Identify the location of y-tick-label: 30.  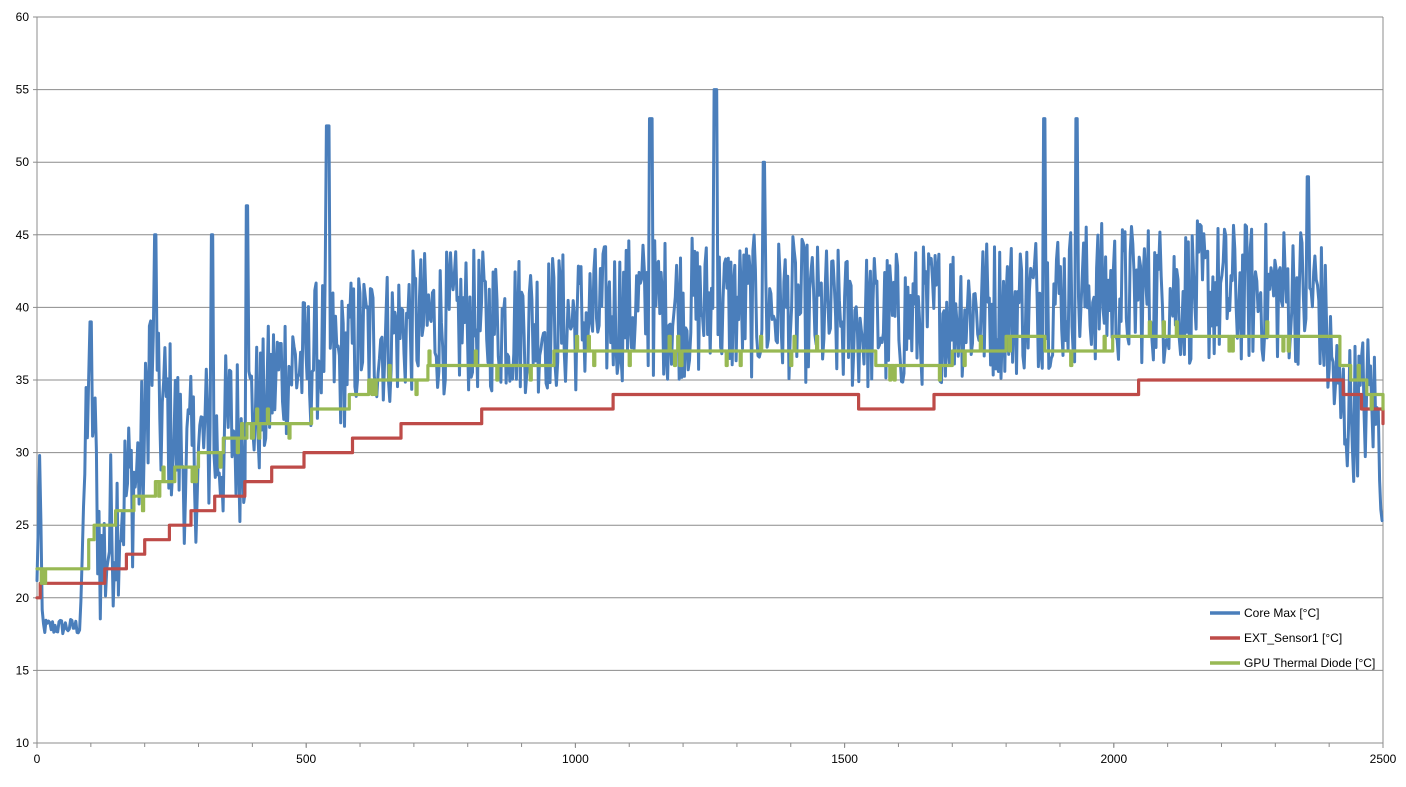
(23, 453).